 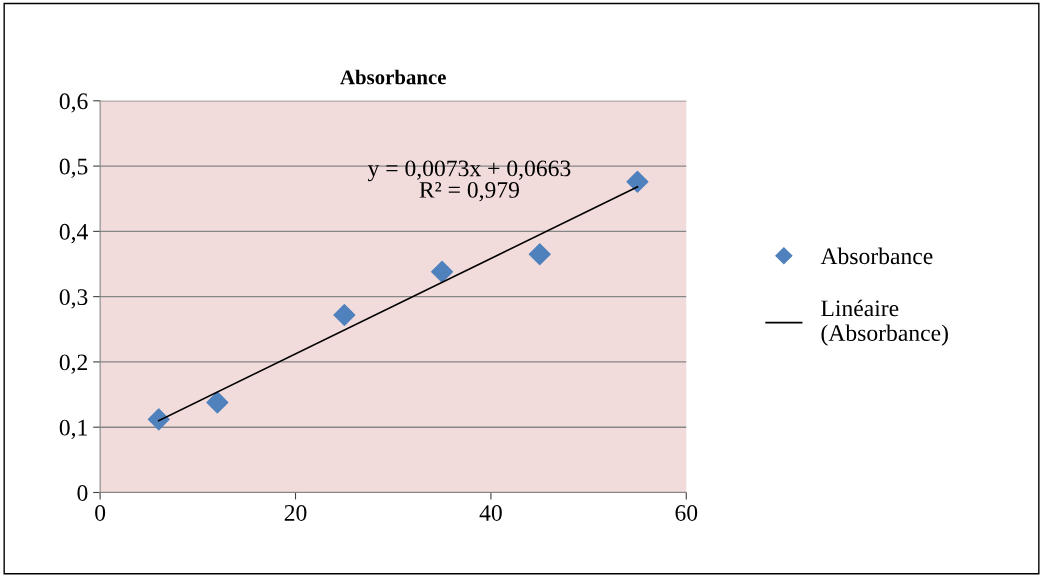 I want to click on x-tick-label: 60, so click(x=686, y=512).